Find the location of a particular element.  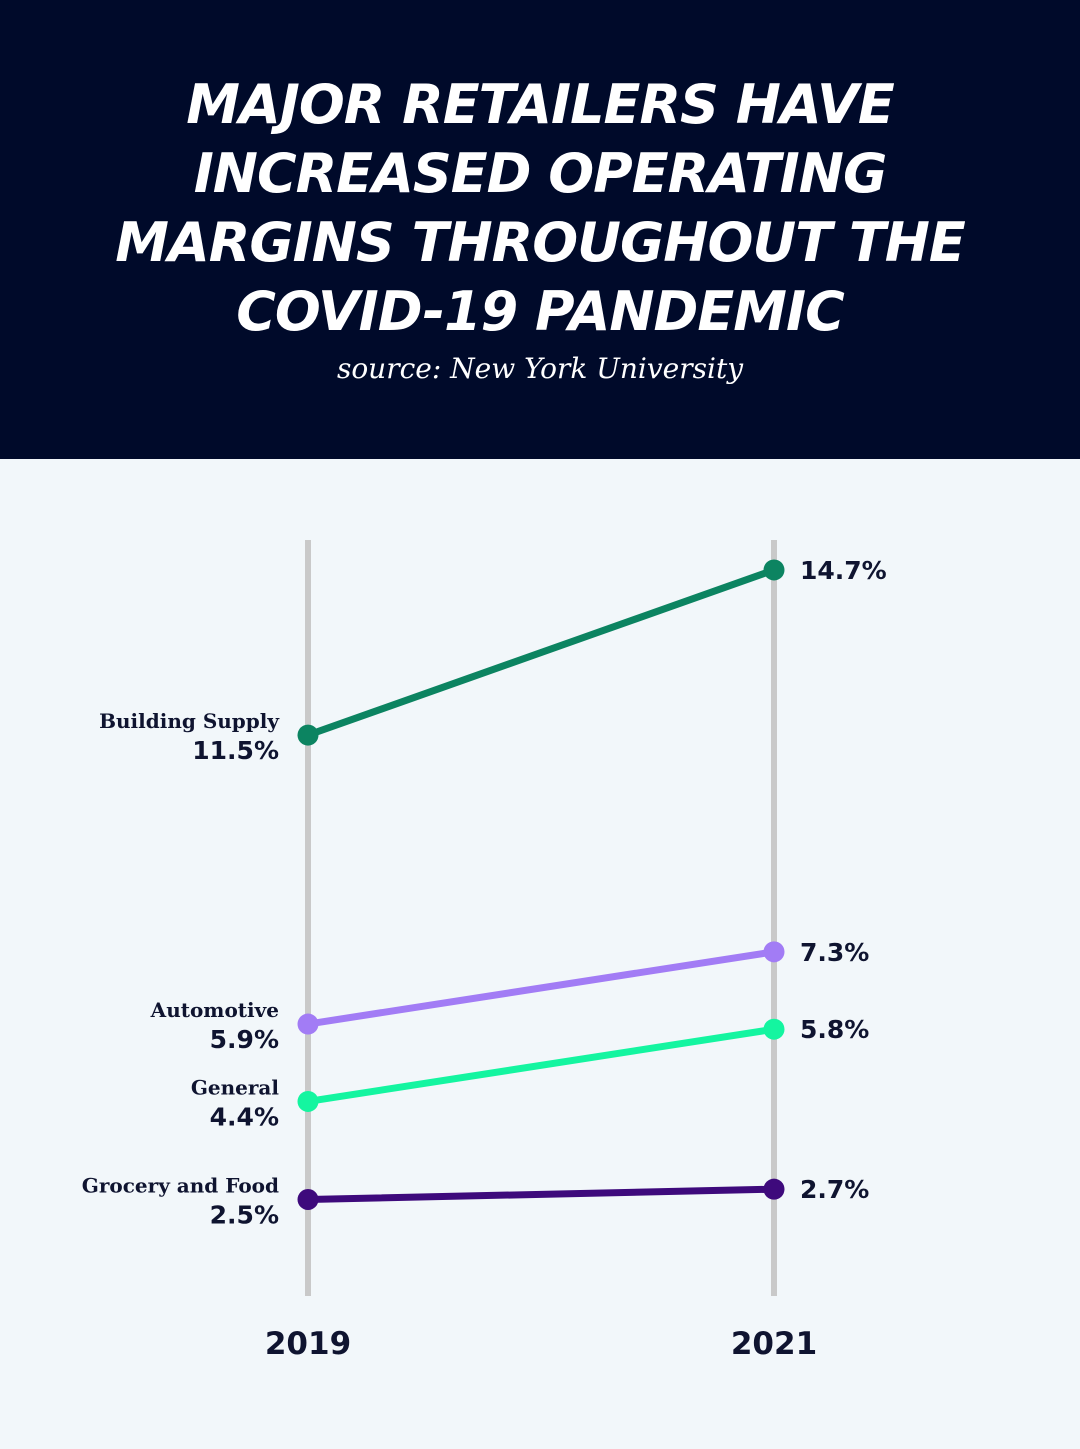

data-label: 4.4% is located at coordinates (244, 1116).